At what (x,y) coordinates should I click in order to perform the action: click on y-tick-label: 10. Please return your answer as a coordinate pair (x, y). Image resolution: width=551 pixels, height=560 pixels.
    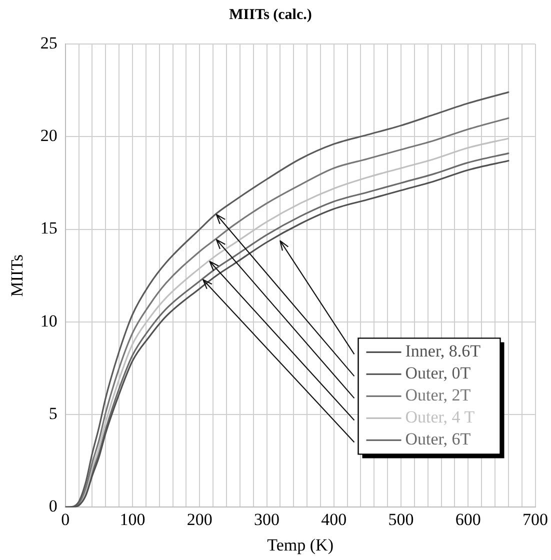
    Looking at the image, I should click on (49, 320).